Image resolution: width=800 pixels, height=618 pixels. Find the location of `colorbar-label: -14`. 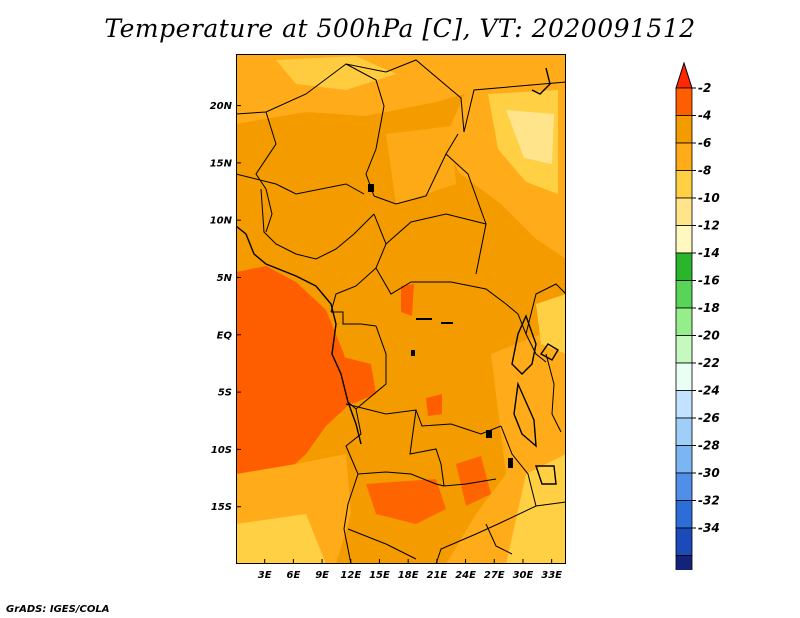

colorbar-label: -14 is located at coordinates (709, 253).